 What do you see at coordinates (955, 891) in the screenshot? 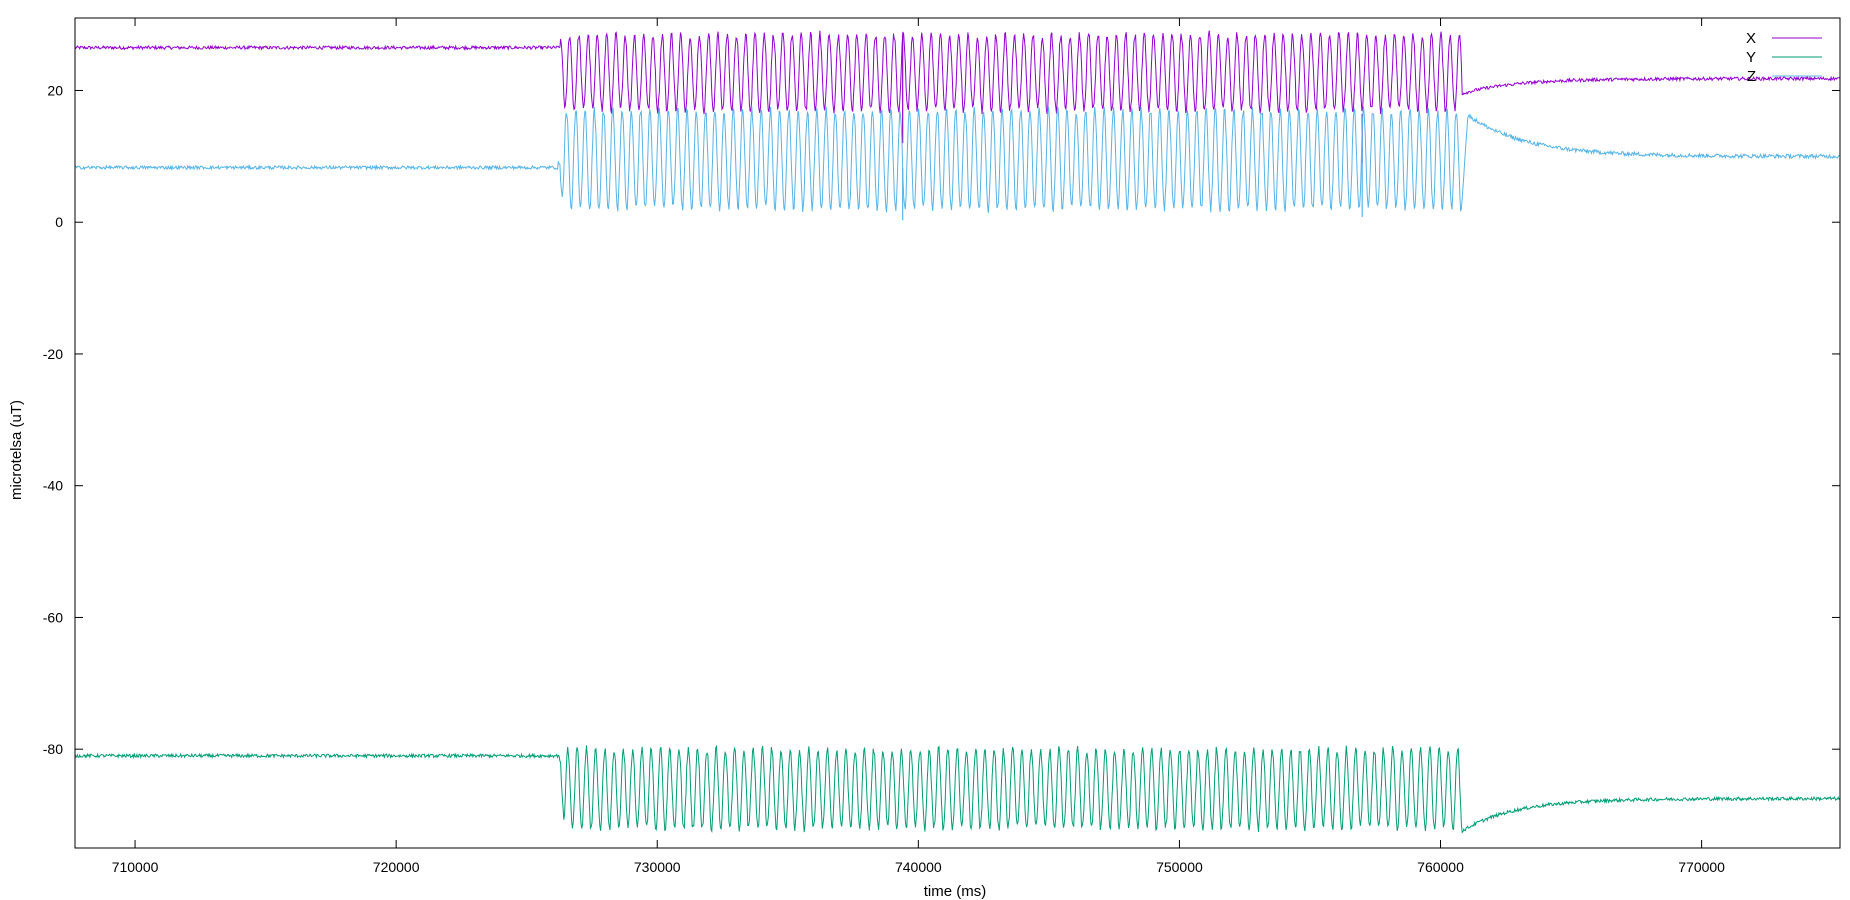
I see `x-axis-label: time (ms)` at bounding box center [955, 891].